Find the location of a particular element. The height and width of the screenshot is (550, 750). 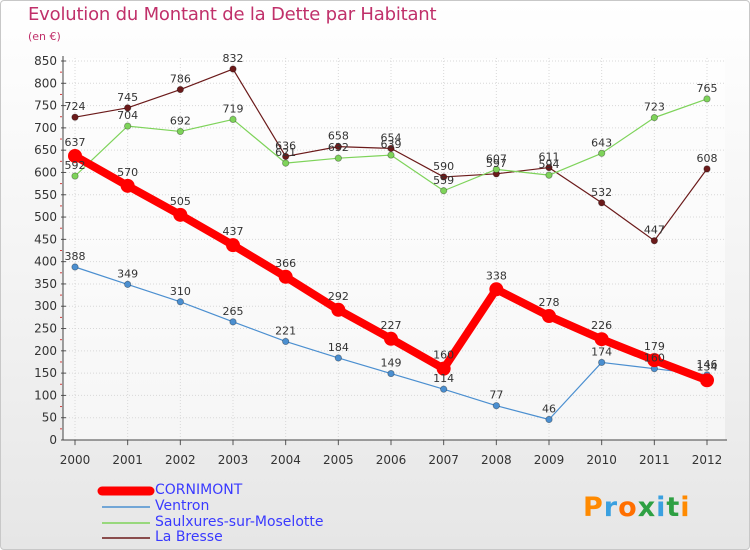

data-label: 532 is located at coordinates (601, 192).